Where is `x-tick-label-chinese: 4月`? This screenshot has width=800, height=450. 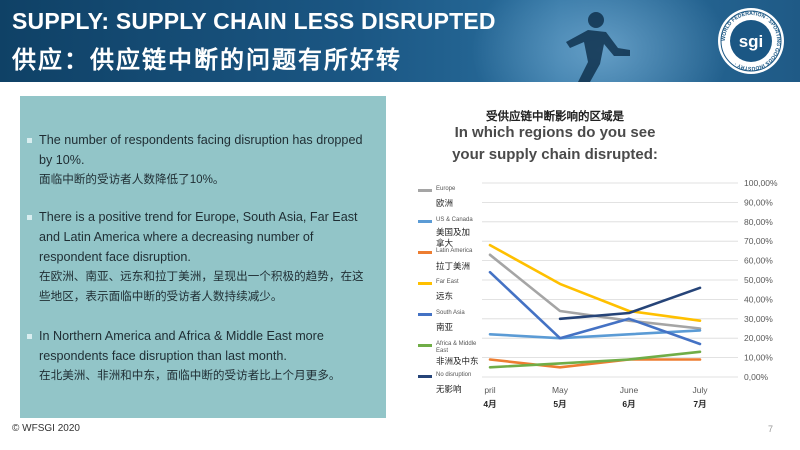 x-tick-label-chinese: 4月 is located at coordinates (489, 404).